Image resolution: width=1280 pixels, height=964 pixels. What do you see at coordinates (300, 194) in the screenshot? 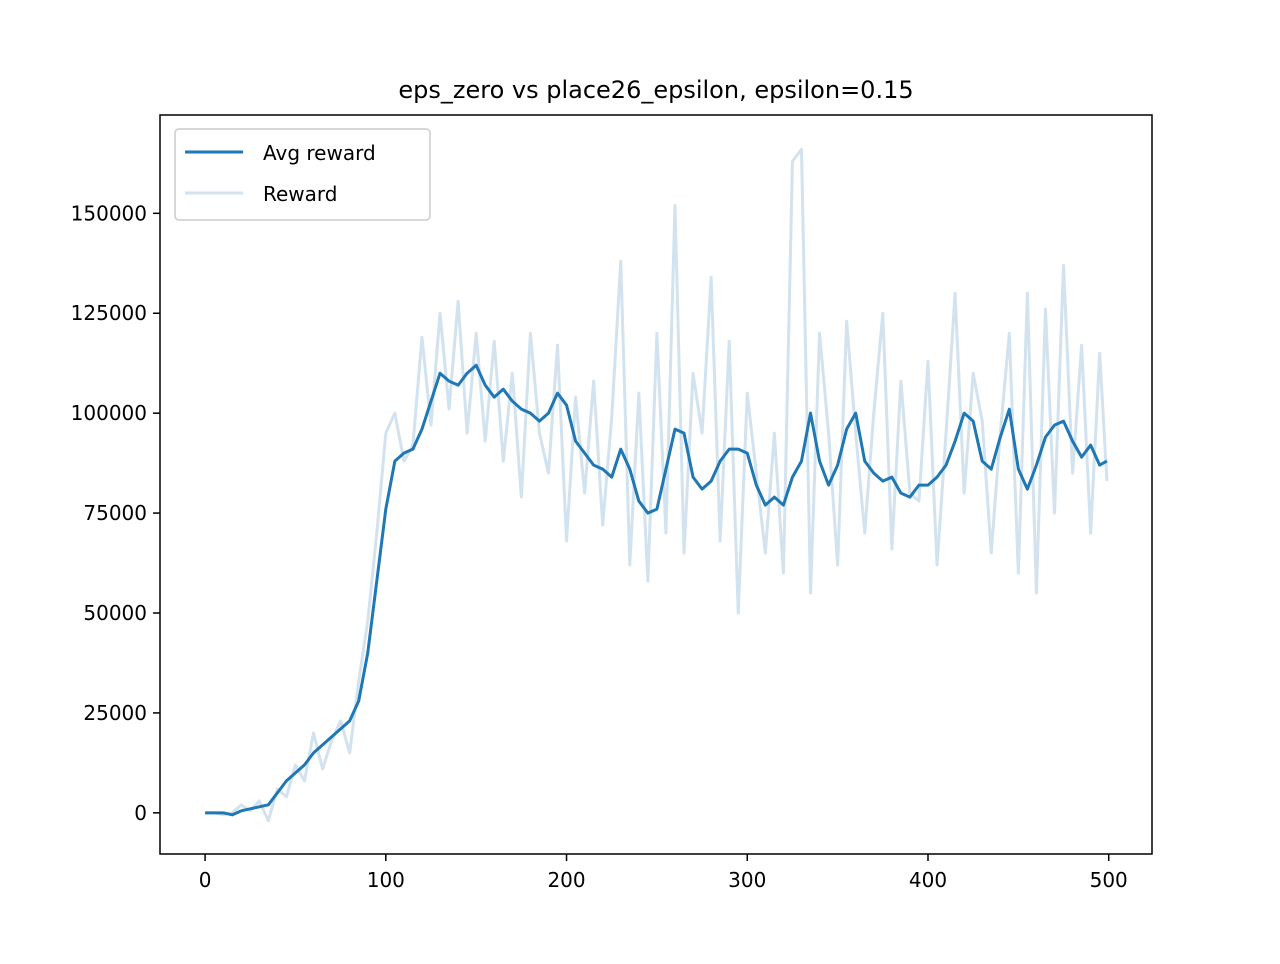
I see `legend-label: Reward` at bounding box center [300, 194].